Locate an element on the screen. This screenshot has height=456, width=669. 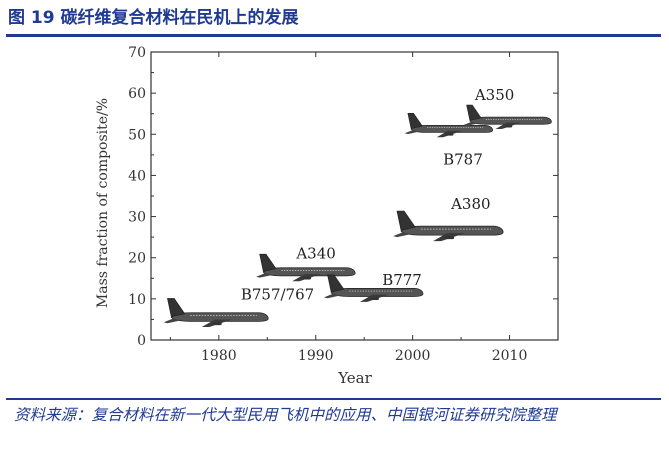
aircraft-a340 is located at coordinates (306, 267).